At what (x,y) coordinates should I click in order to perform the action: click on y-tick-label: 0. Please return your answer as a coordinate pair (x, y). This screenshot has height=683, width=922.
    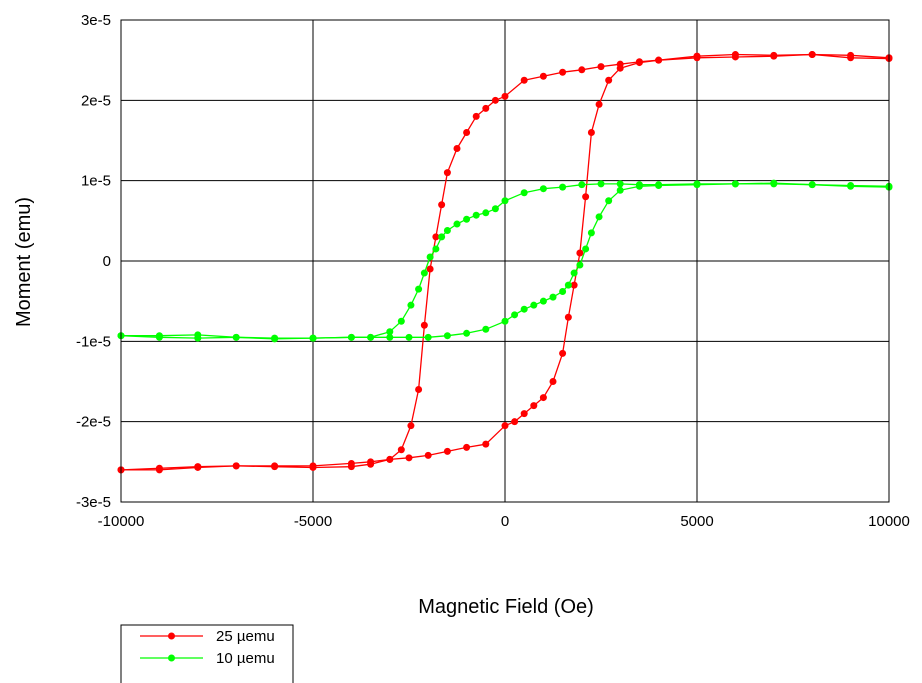
    Looking at the image, I should click on (107, 261).